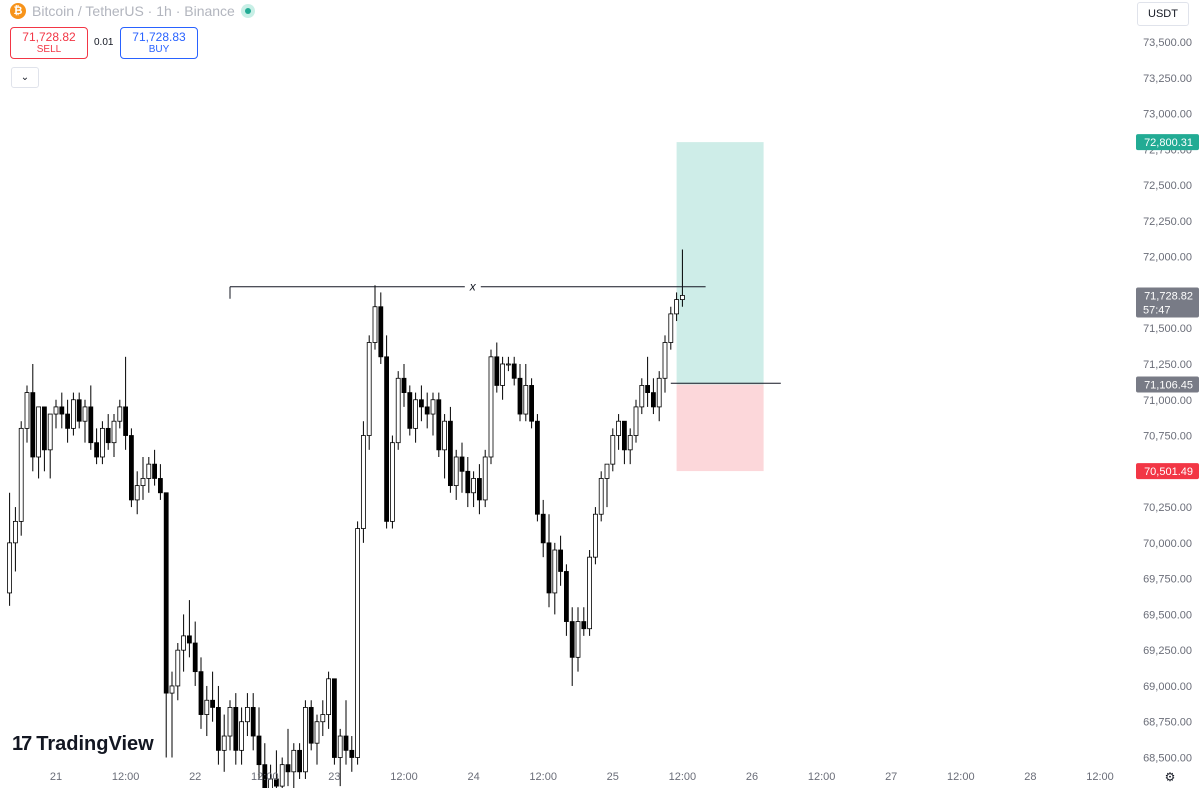  I want to click on buy-button: 71,728.83 BUY, so click(159, 43).